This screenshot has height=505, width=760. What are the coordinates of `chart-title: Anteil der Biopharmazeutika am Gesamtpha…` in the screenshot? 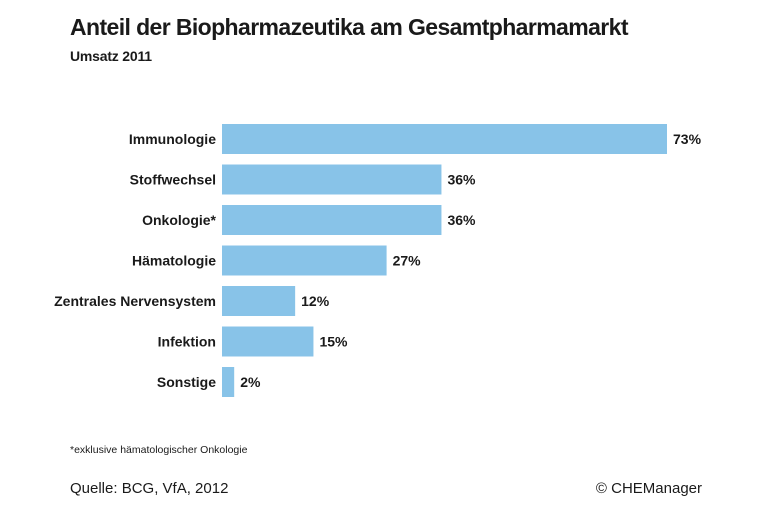 It's located at (349, 27).